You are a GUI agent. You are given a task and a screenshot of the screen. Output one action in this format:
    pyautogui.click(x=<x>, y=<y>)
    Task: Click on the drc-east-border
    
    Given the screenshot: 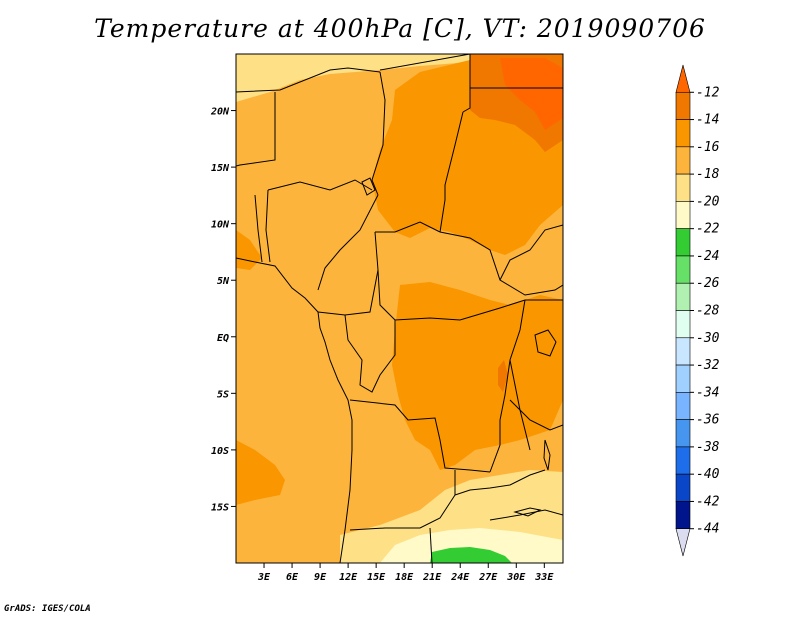 What is the action you would take?
    pyautogui.click(x=507, y=386)
    